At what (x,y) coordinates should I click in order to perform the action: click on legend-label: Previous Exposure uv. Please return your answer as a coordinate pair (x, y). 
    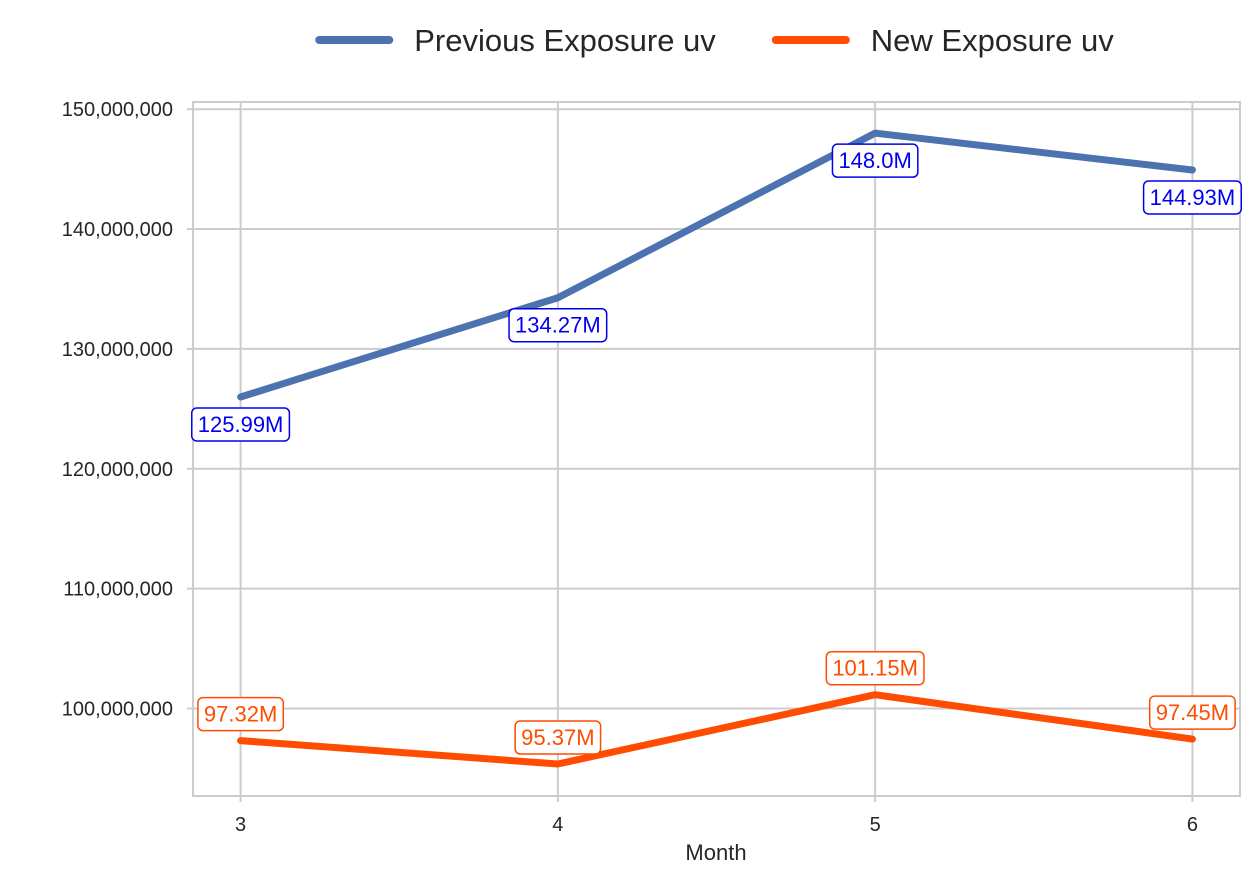
    Looking at the image, I should click on (565, 40).